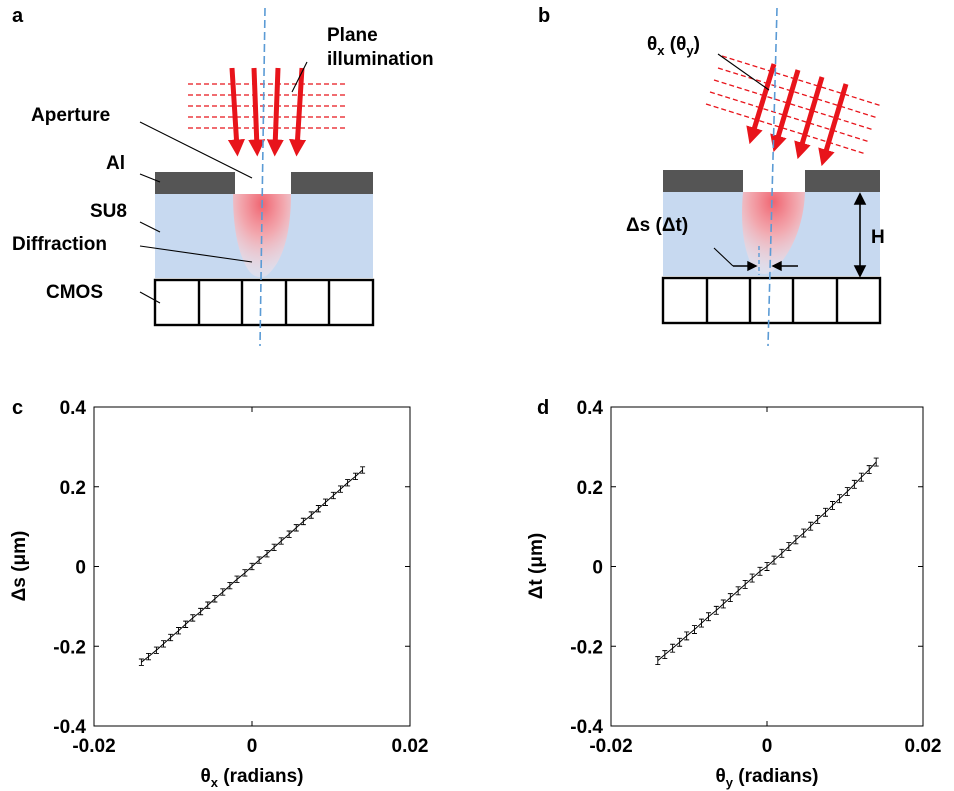 This screenshot has height=791, width=954. What do you see at coordinates (93, 746) in the screenshot?
I see `chart-c-xtick-label: -0.02` at bounding box center [93, 746].